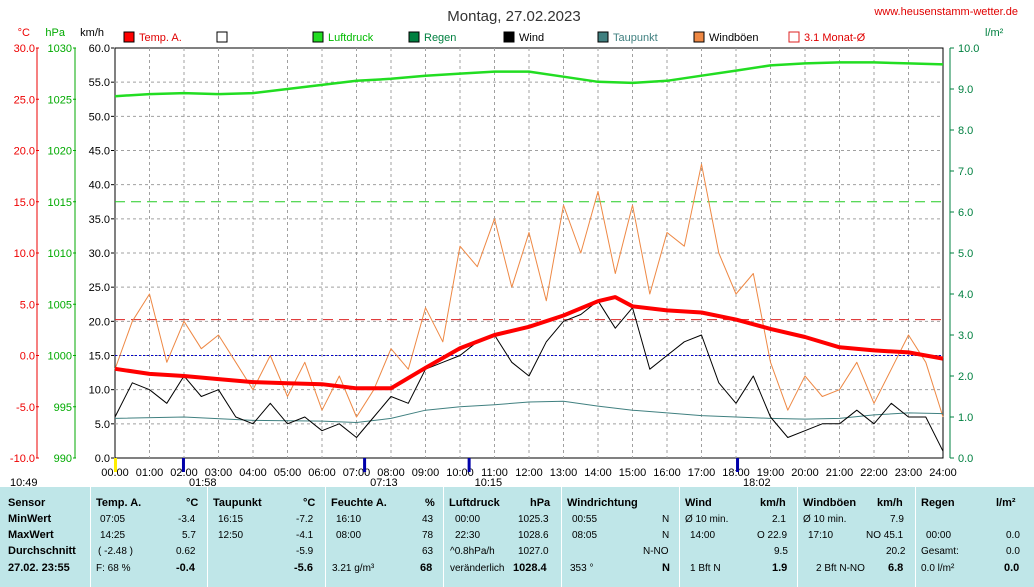 Image resolution: width=1034 pixels, height=587 pixels. I want to click on rain-tick: 10.0, so click(968, 49).